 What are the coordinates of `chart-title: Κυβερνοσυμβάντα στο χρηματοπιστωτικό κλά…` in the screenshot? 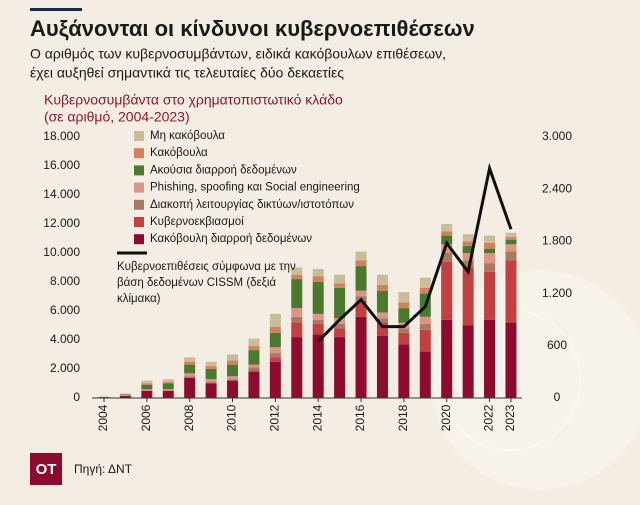 It's located at (193, 100).